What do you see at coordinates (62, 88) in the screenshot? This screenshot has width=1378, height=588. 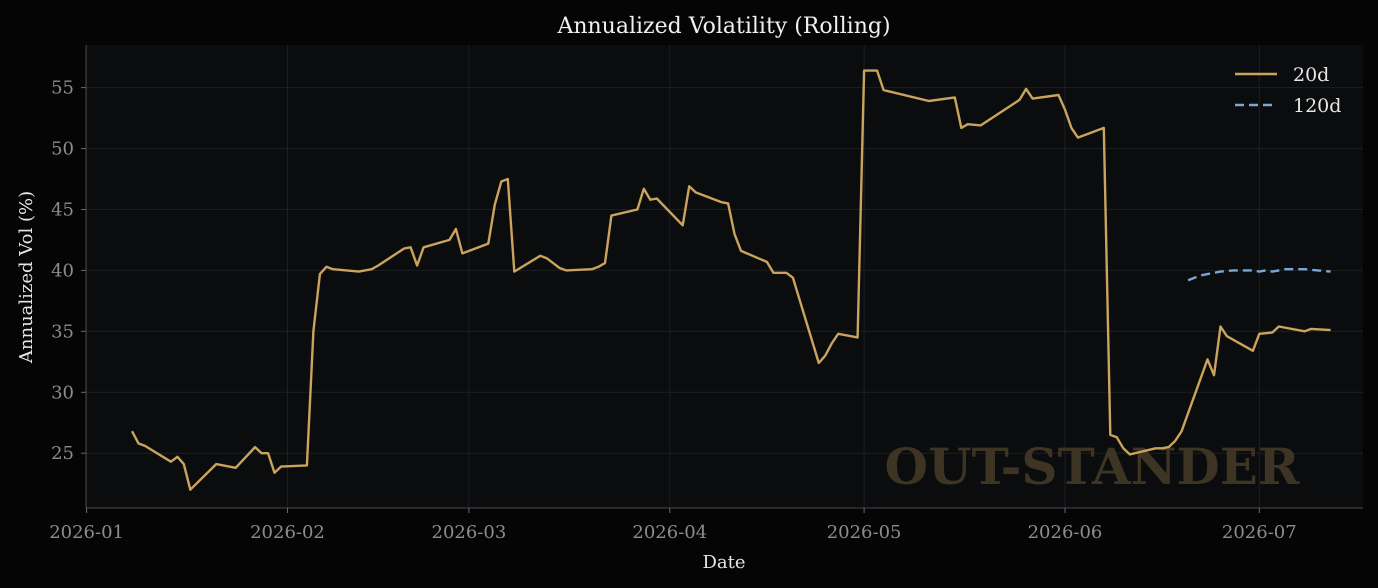 I see `y-tick-label: 55` at bounding box center [62, 88].